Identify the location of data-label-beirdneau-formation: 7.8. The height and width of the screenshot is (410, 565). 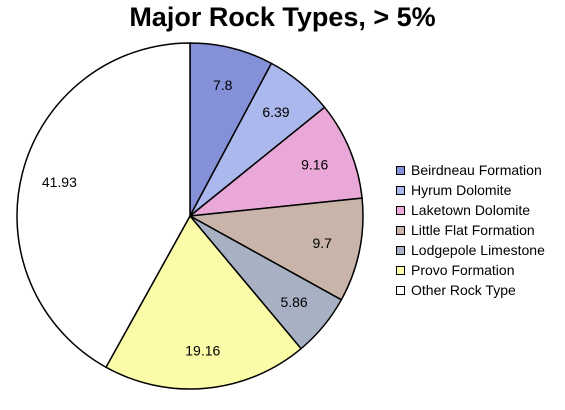
(223, 85).